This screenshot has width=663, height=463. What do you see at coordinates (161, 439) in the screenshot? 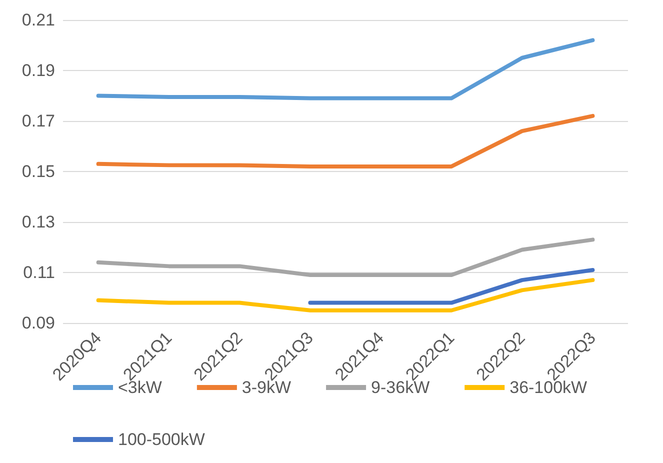
I see `legend-label: 100-500kW` at bounding box center [161, 439].